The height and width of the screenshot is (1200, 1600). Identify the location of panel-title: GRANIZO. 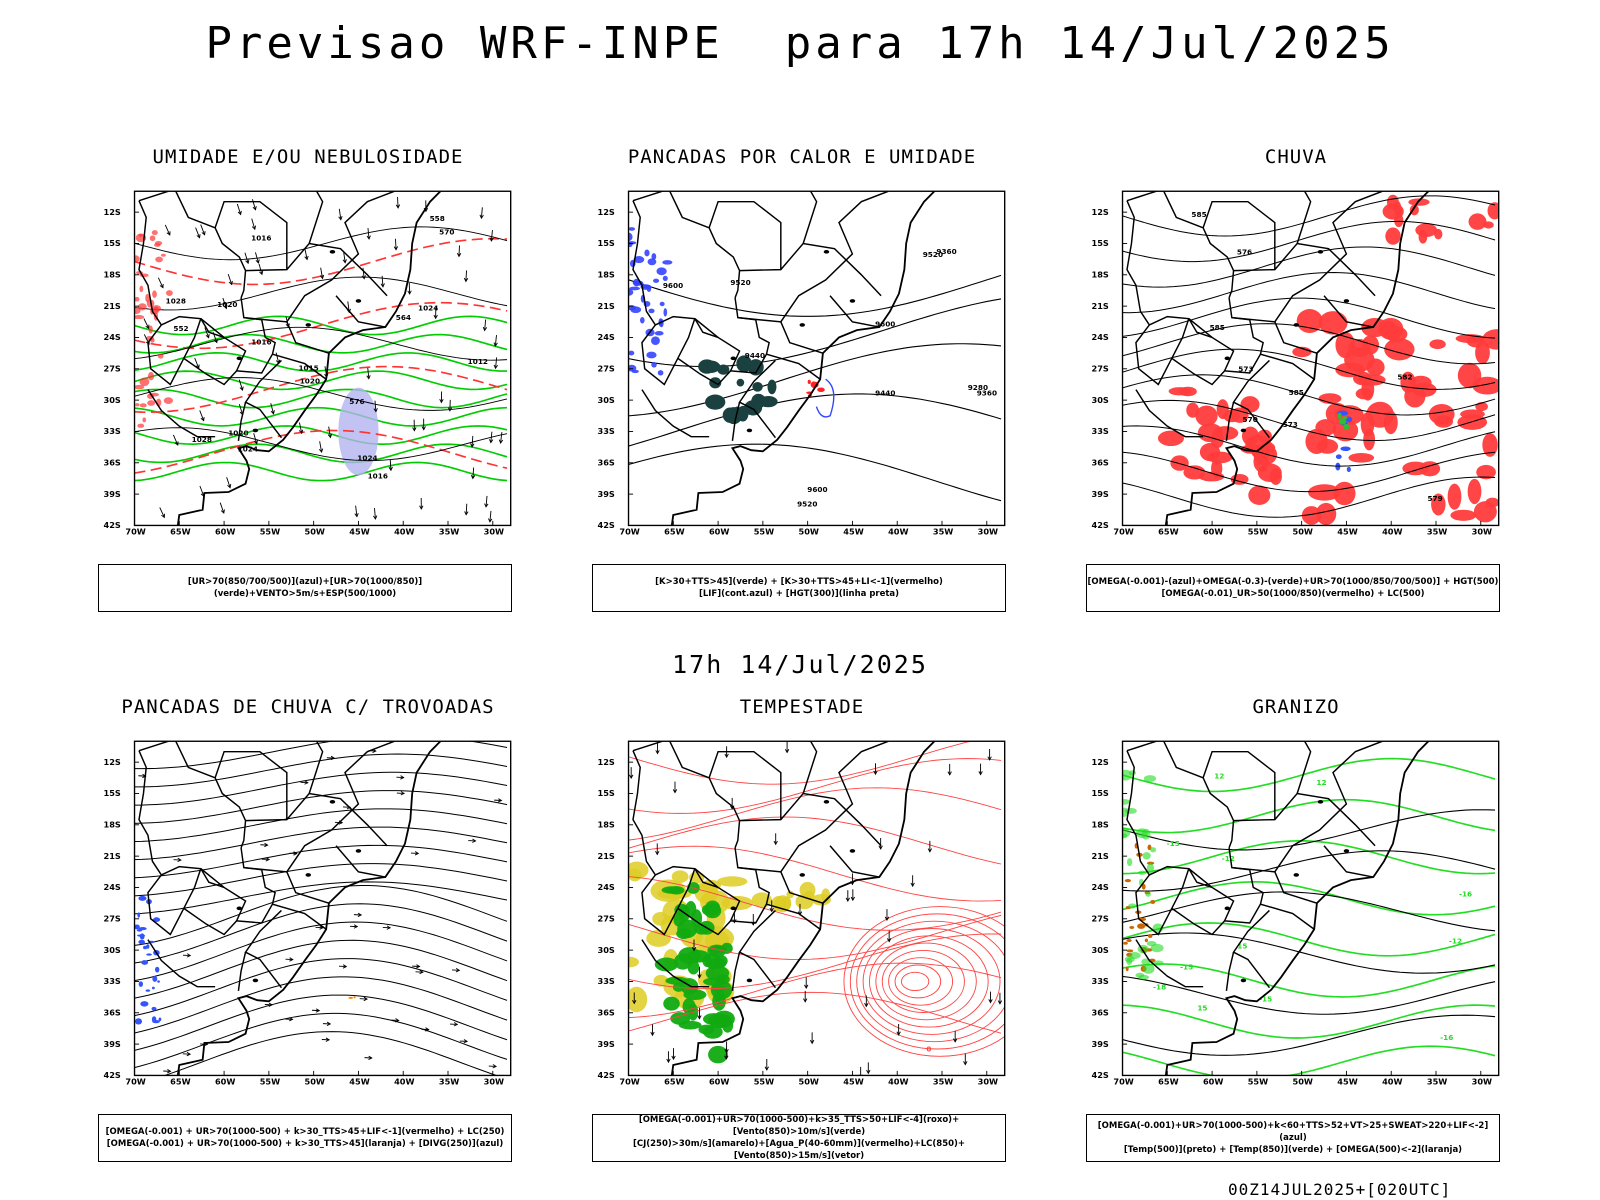
(1296, 707).